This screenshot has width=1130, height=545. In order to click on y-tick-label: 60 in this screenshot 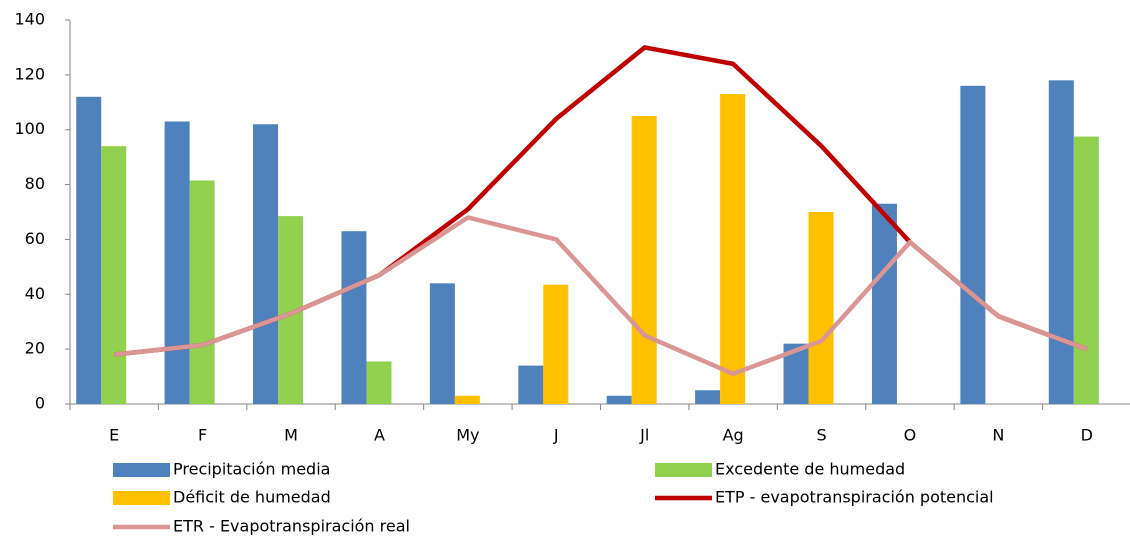, I will do `click(35, 238)`.